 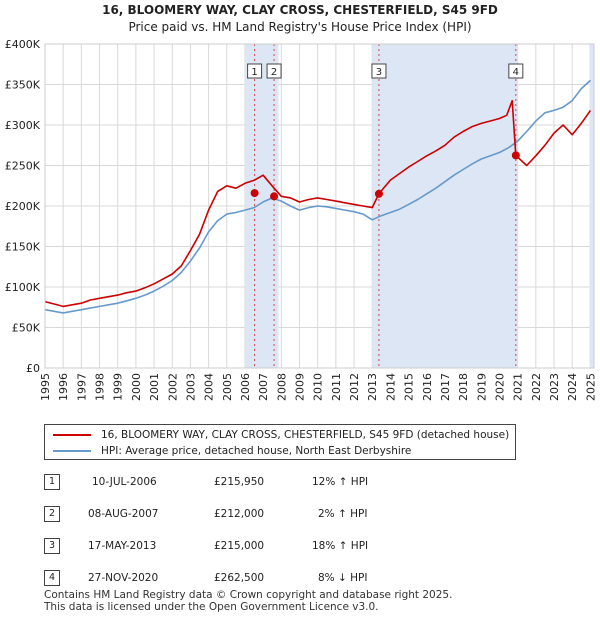 I want to click on x-tick-label: 2011, so click(x=336, y=387).